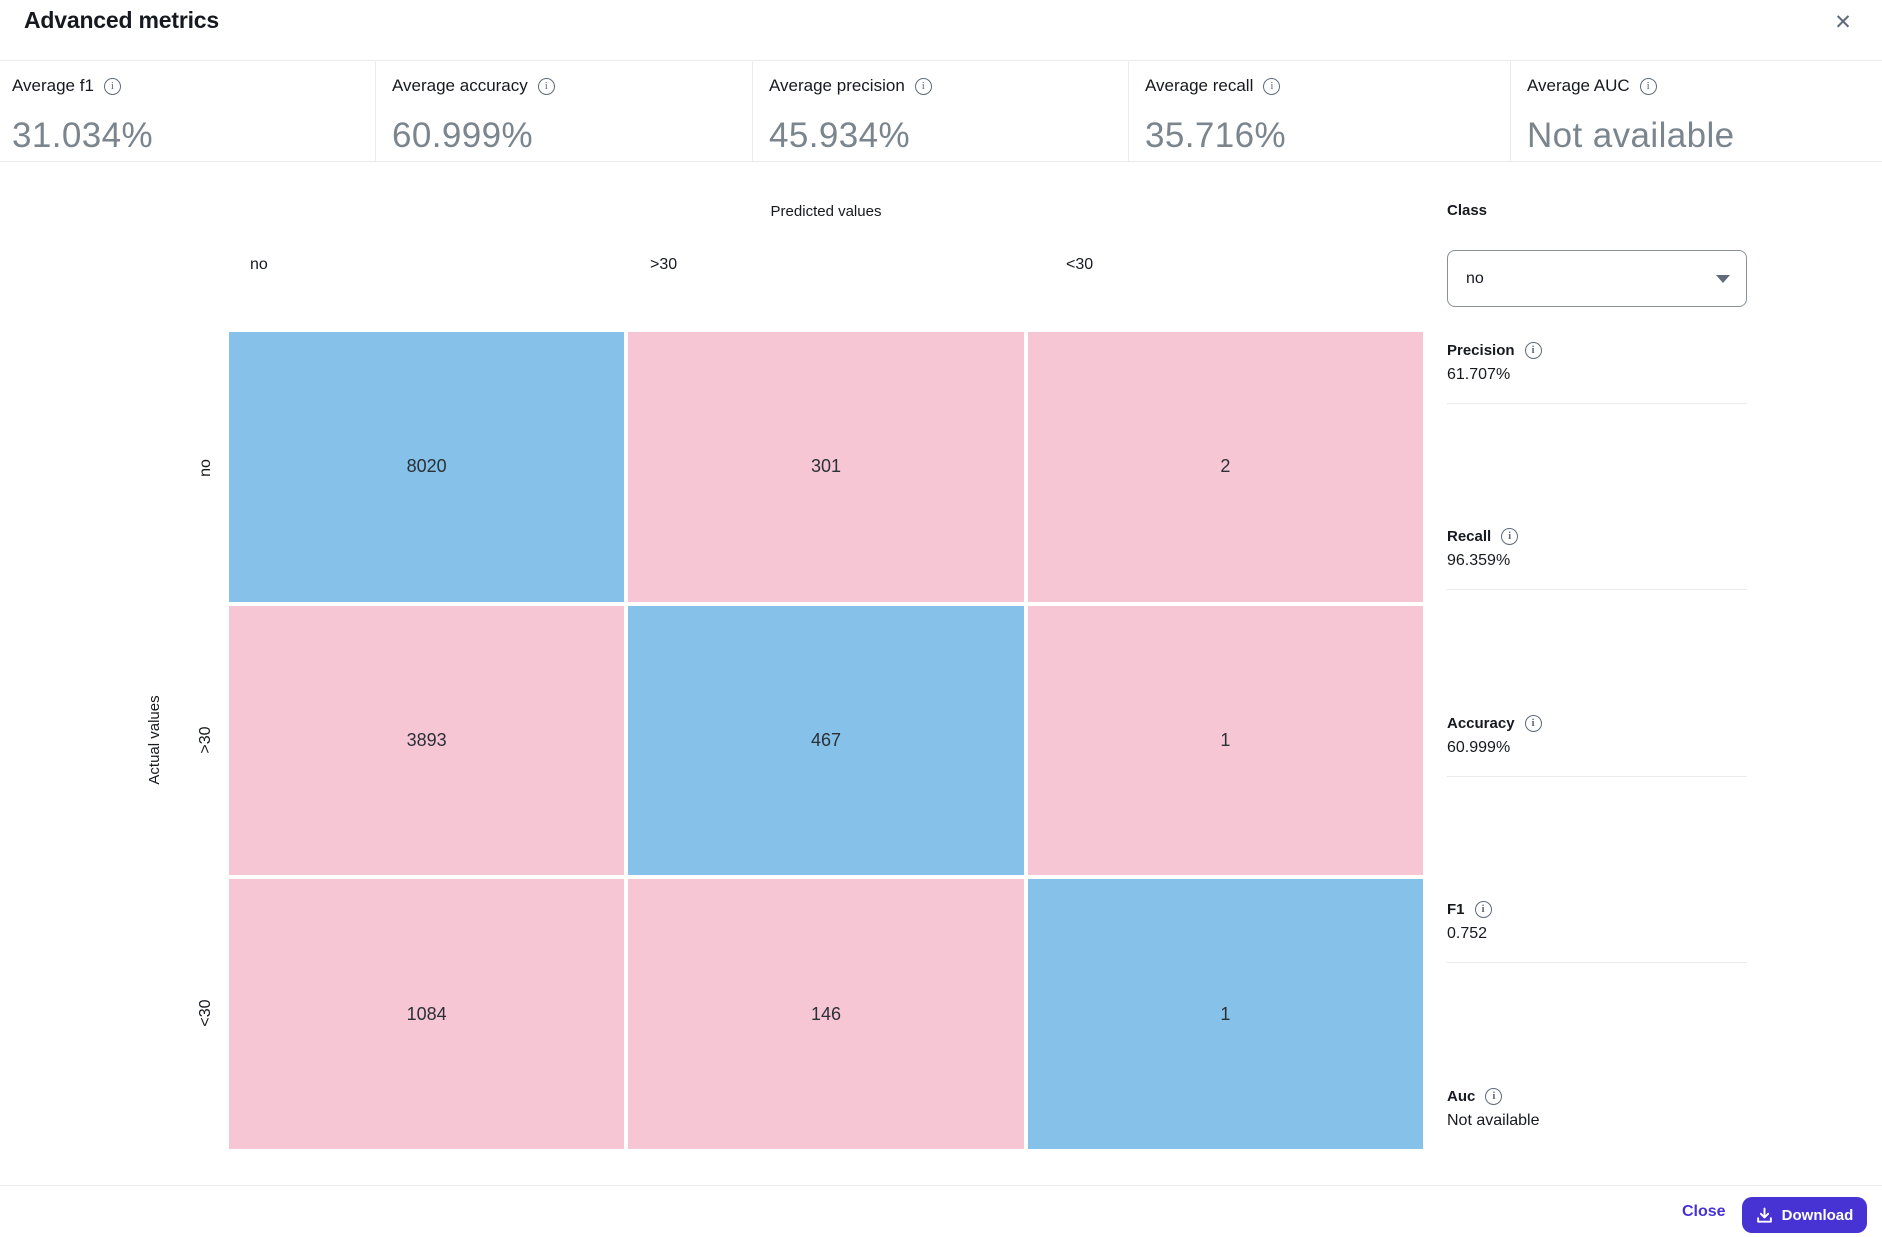 Image resolution: width=1882 pixels, height=1237 pixels. Describe the element at coordinates (1597, 1123) in the screenshot. I see `sidebar-metric: Auc i Not available` at that location.